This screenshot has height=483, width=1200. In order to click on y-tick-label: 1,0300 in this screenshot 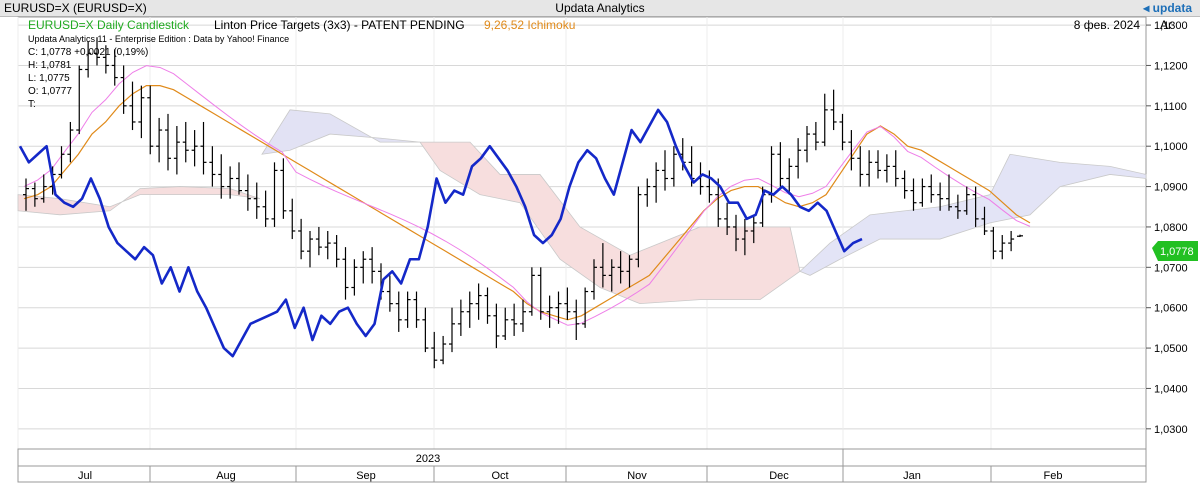, I will do `click(1171, 430)`.